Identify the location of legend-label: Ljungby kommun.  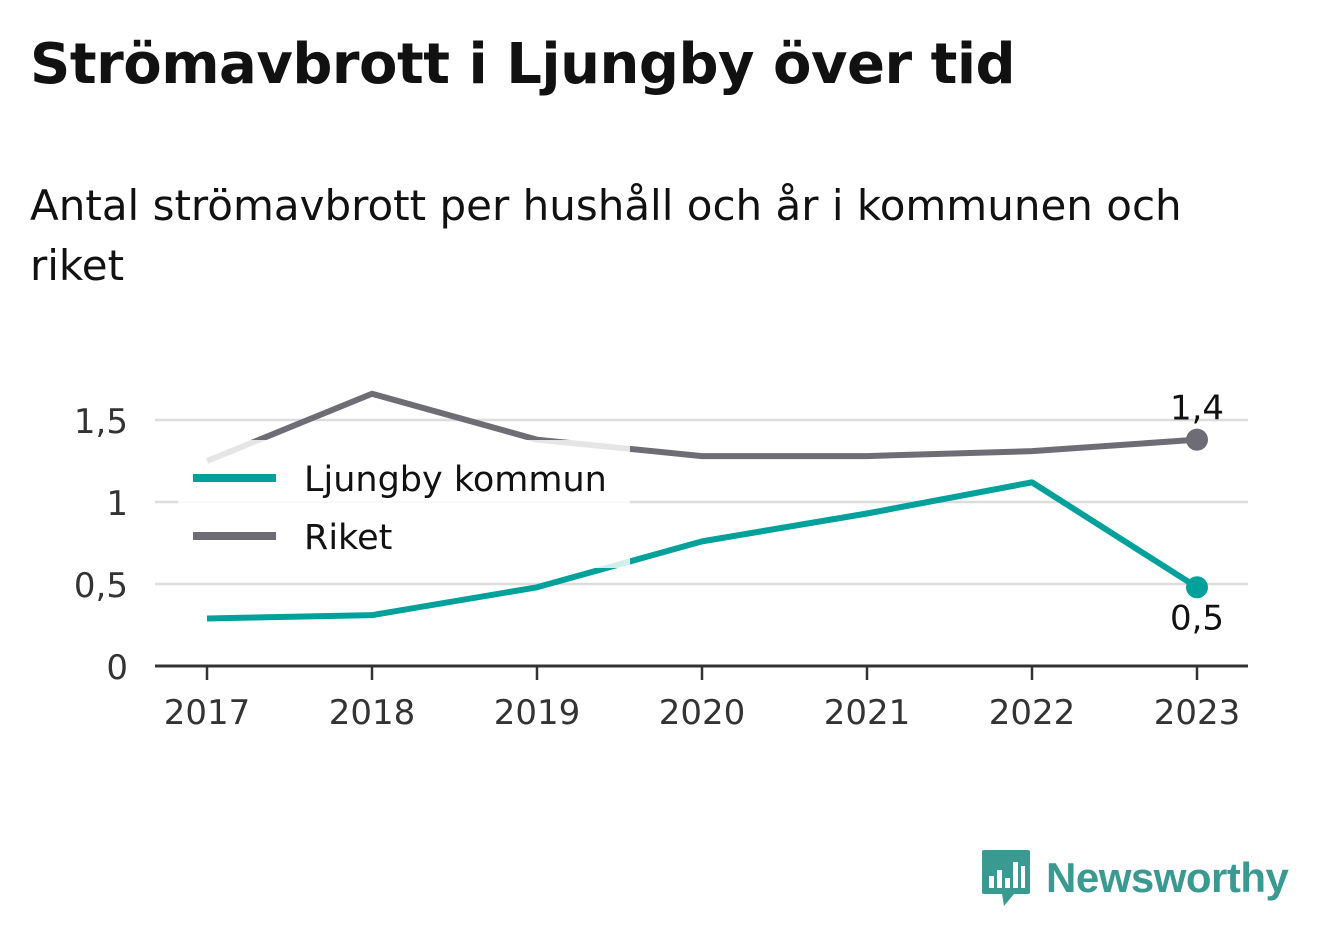
(455, 480).